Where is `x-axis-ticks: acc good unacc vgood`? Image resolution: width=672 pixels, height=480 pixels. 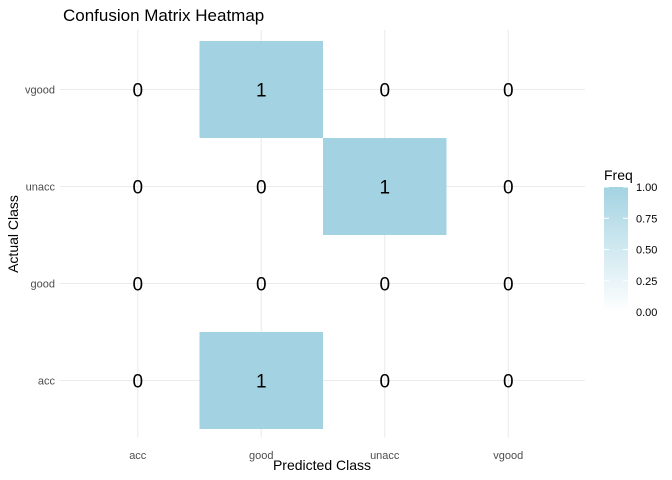
x-axis-ticks: acc good unacc vgood is located at coordinates (326, 456).